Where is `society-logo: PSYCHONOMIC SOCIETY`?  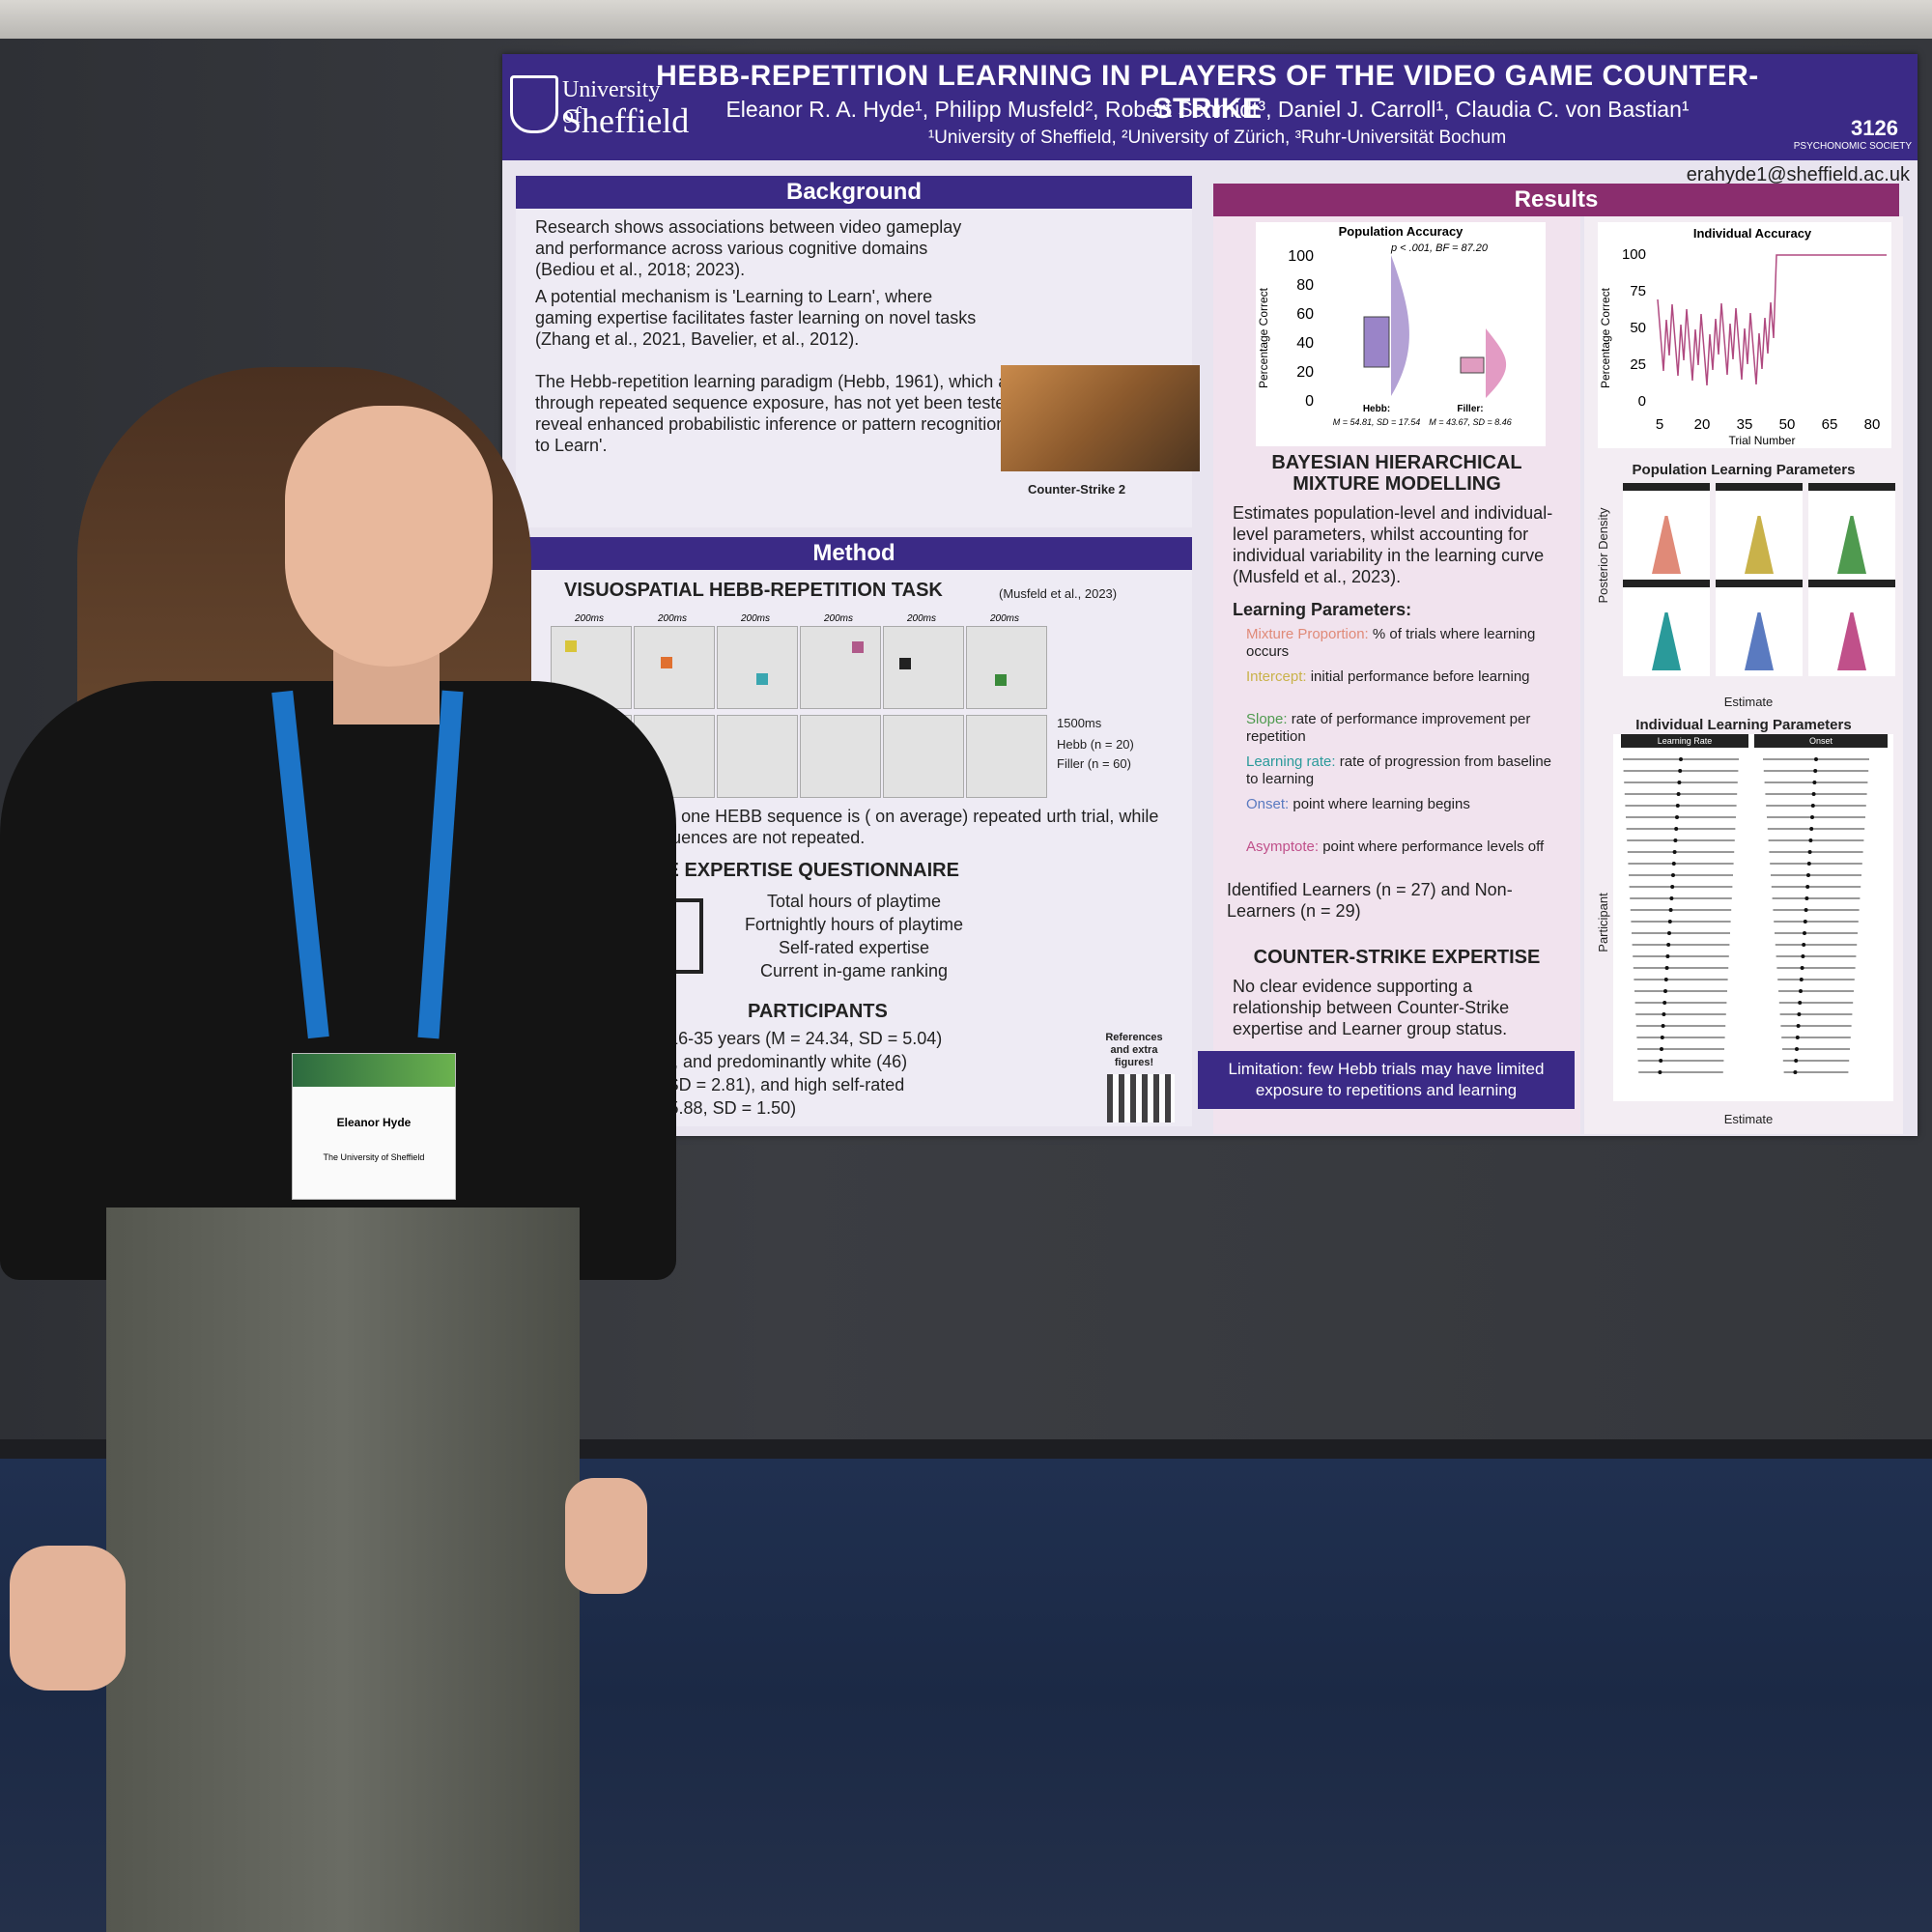 society-logo: PSYCHONOMIC SOCIETY is located at coordinates (1852, 146).